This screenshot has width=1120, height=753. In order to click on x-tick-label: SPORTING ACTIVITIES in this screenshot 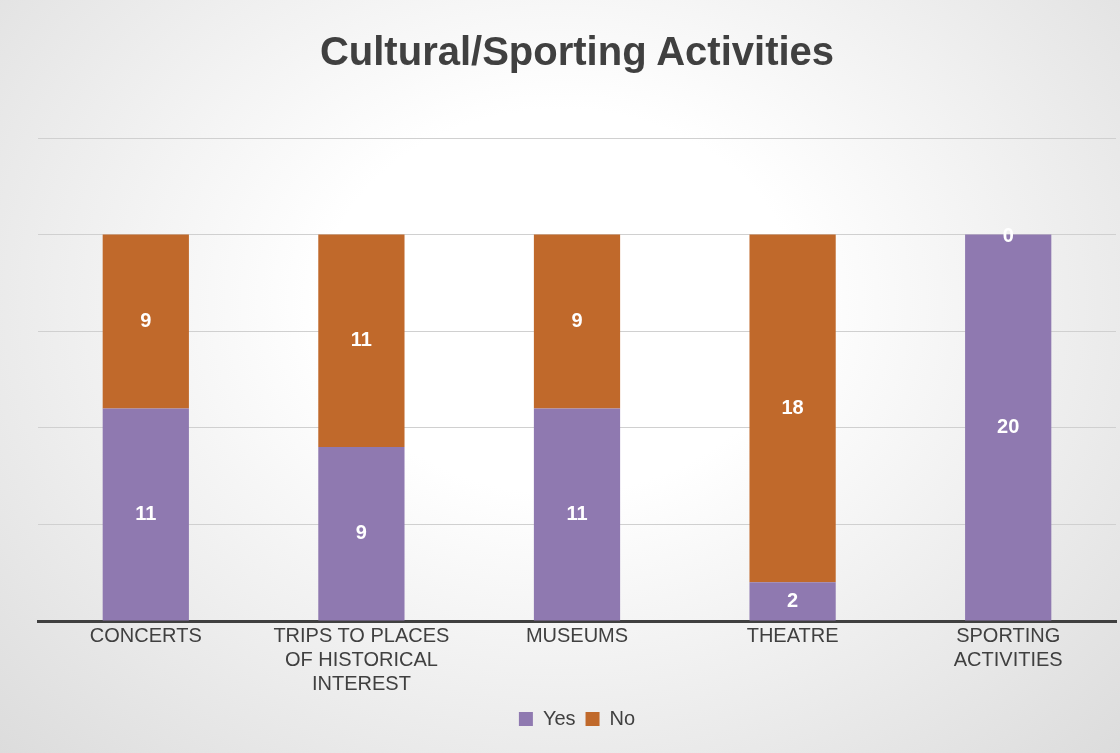, I will do `click(1008, 646)`.